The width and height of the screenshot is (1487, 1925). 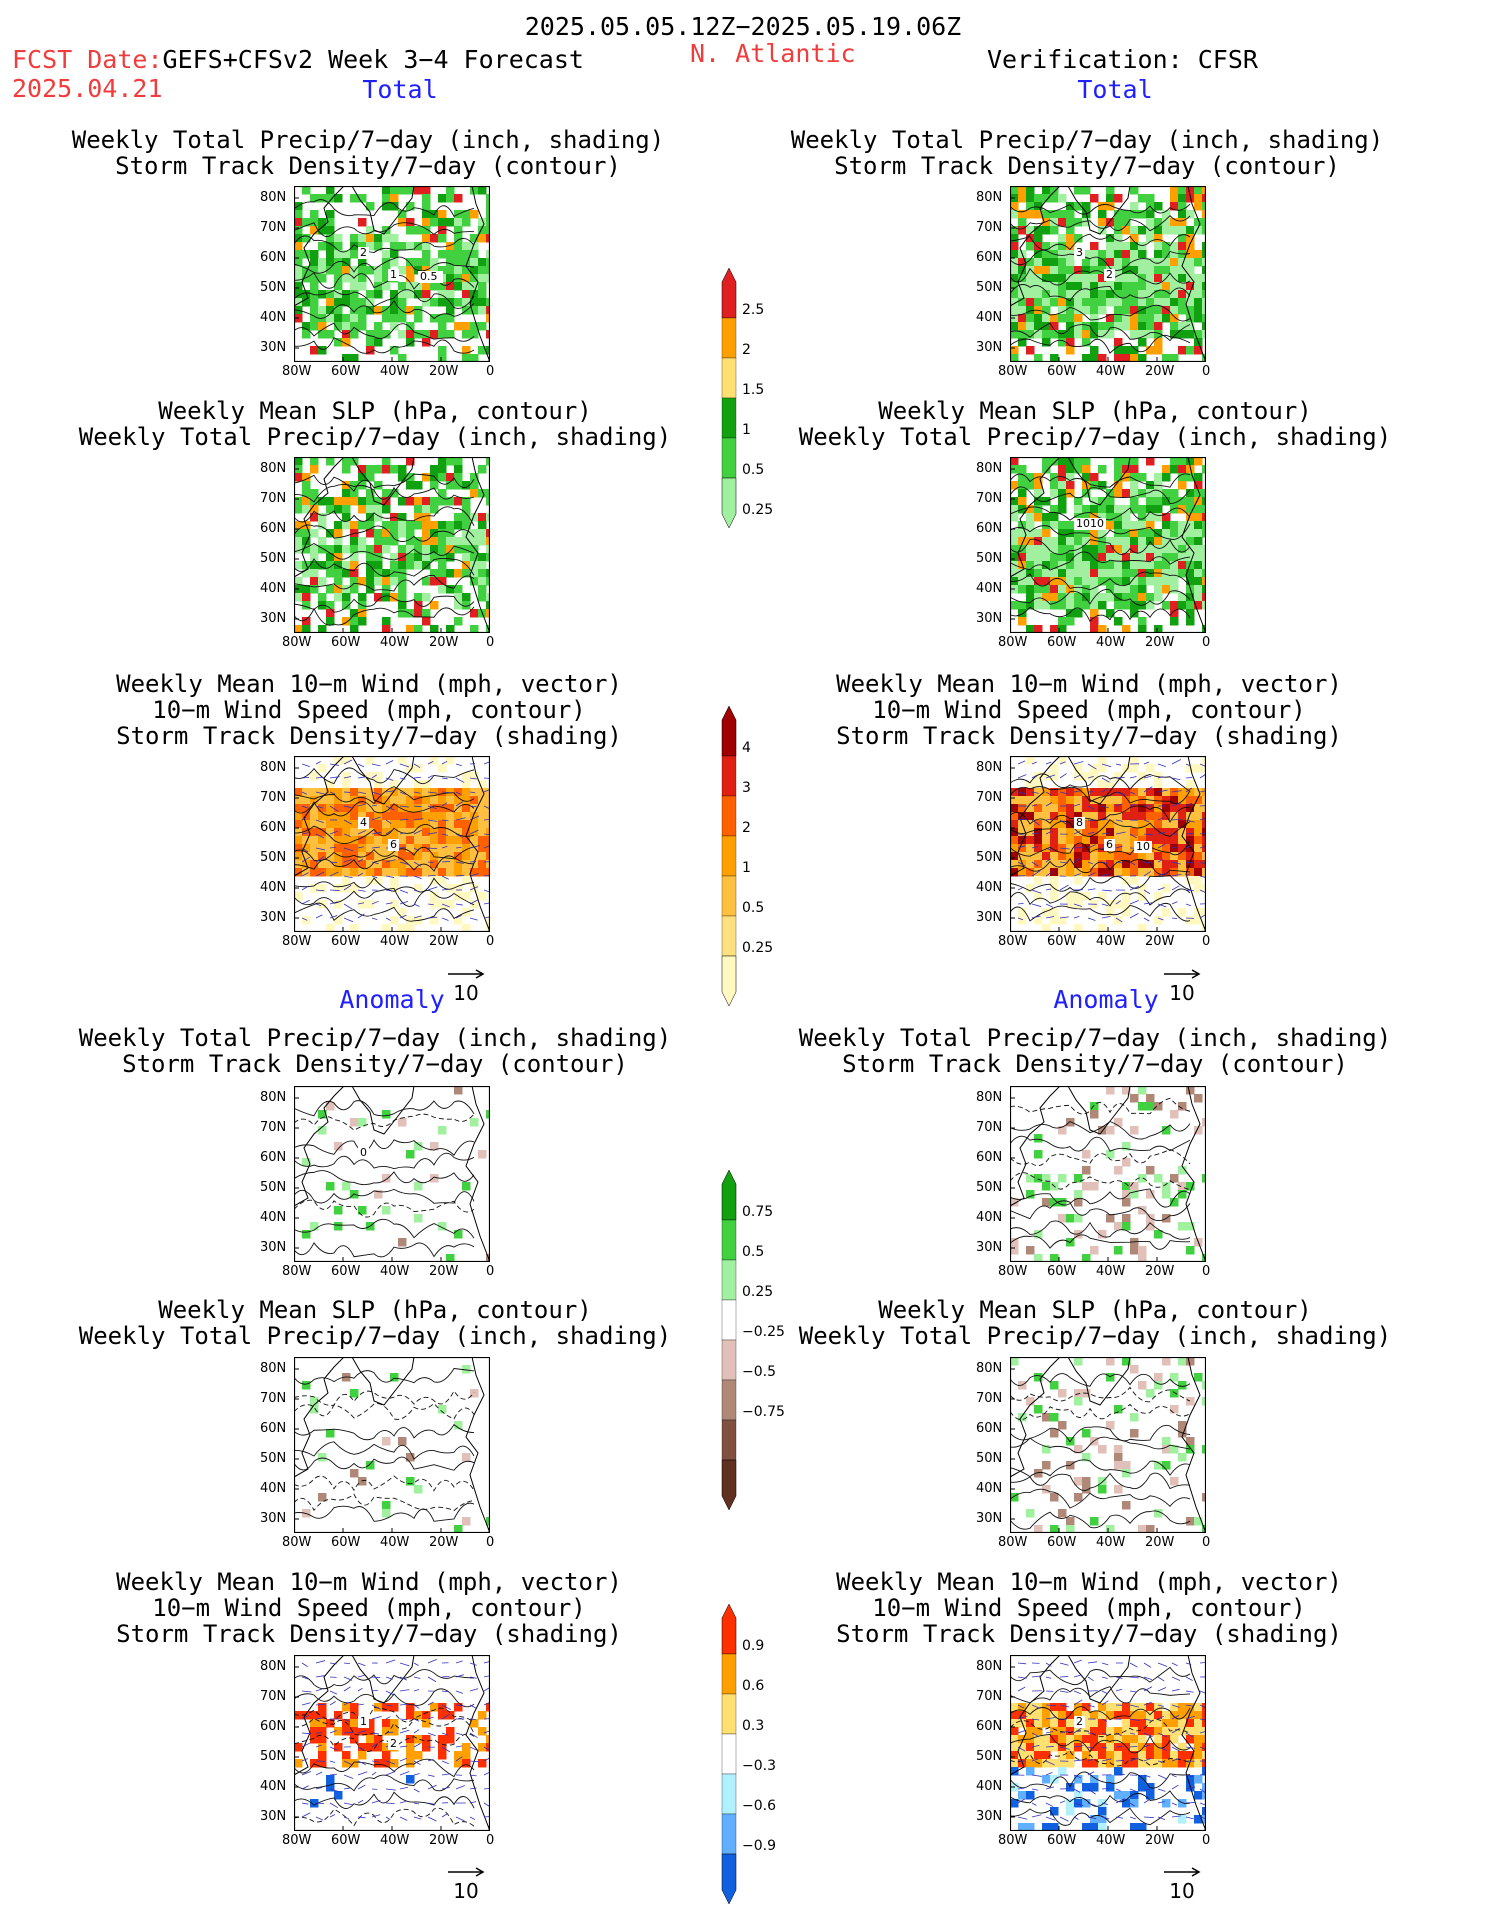 I want to click on map-plot: 32, so click(x=1108, y=274).